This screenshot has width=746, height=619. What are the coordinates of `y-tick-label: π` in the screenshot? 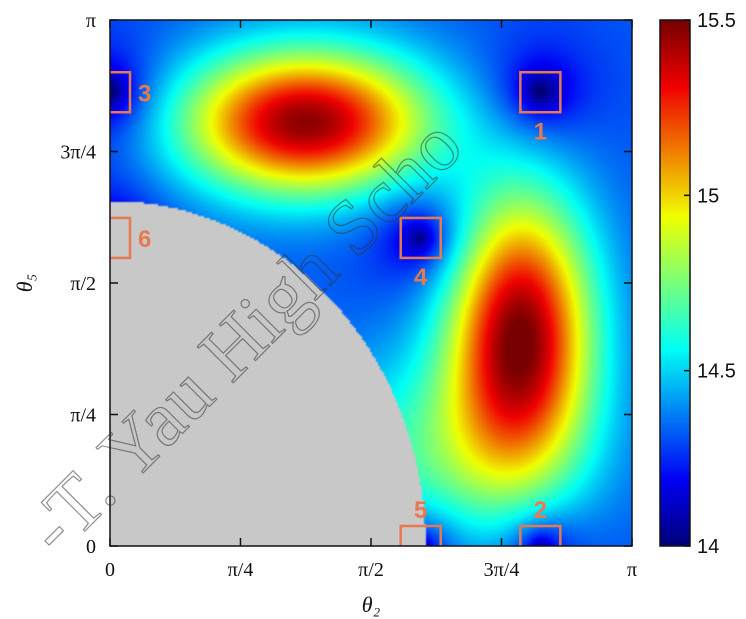 It's located at (91, 21).